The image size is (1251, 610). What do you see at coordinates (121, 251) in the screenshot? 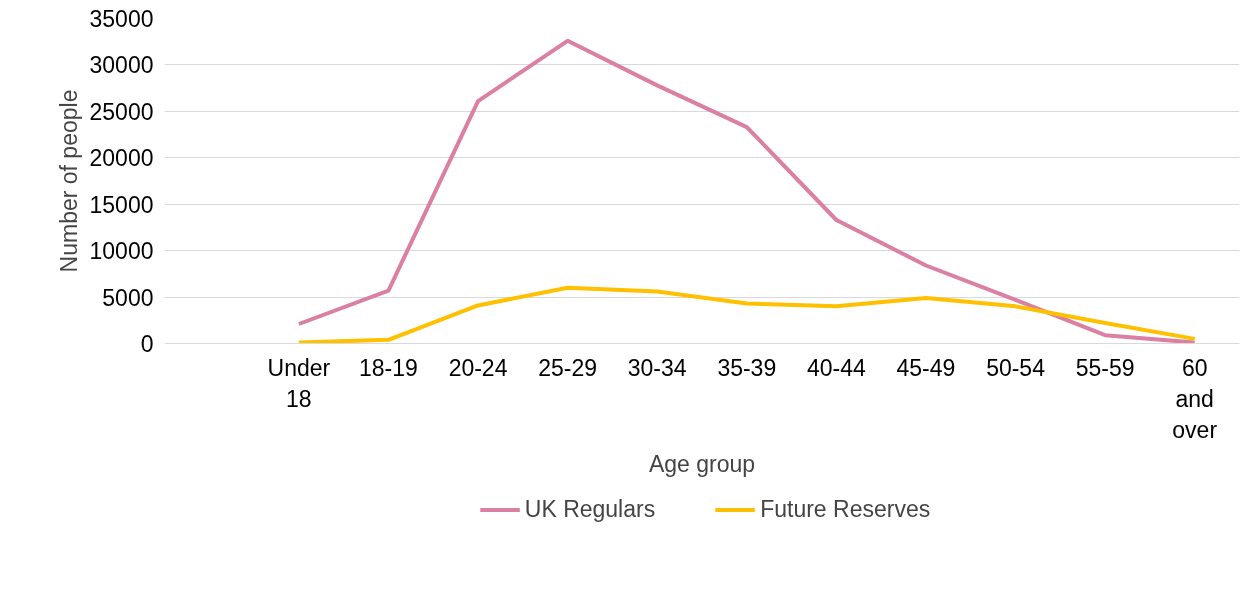
I see `y-tick-label: 10000` at bounding box center [121, 251].